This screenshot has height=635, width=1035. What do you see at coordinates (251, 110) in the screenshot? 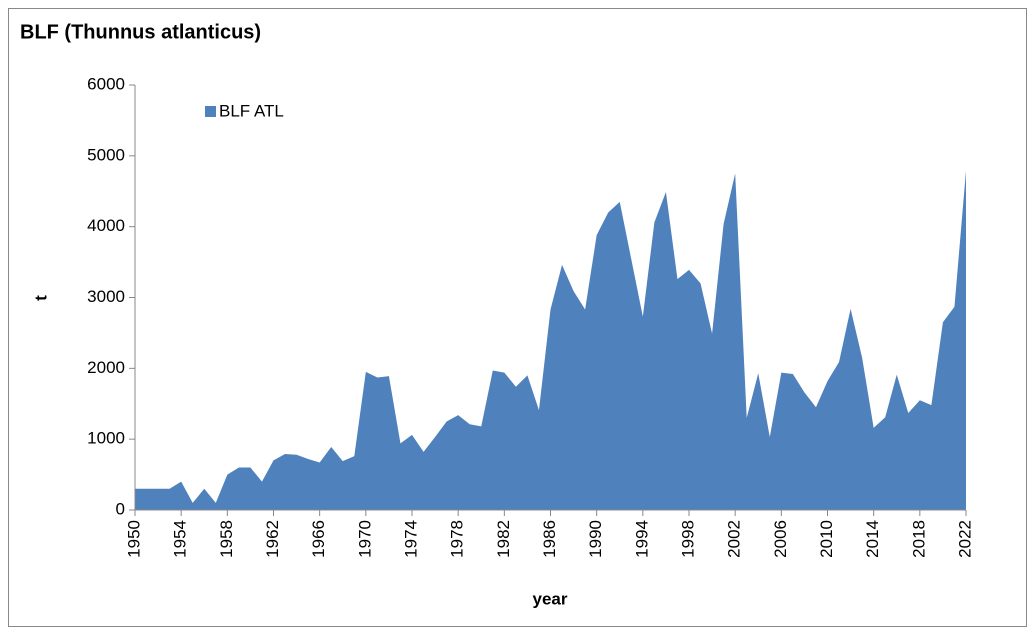
I see `legend-label: BLF ATL` at bounding box center [251, 110].